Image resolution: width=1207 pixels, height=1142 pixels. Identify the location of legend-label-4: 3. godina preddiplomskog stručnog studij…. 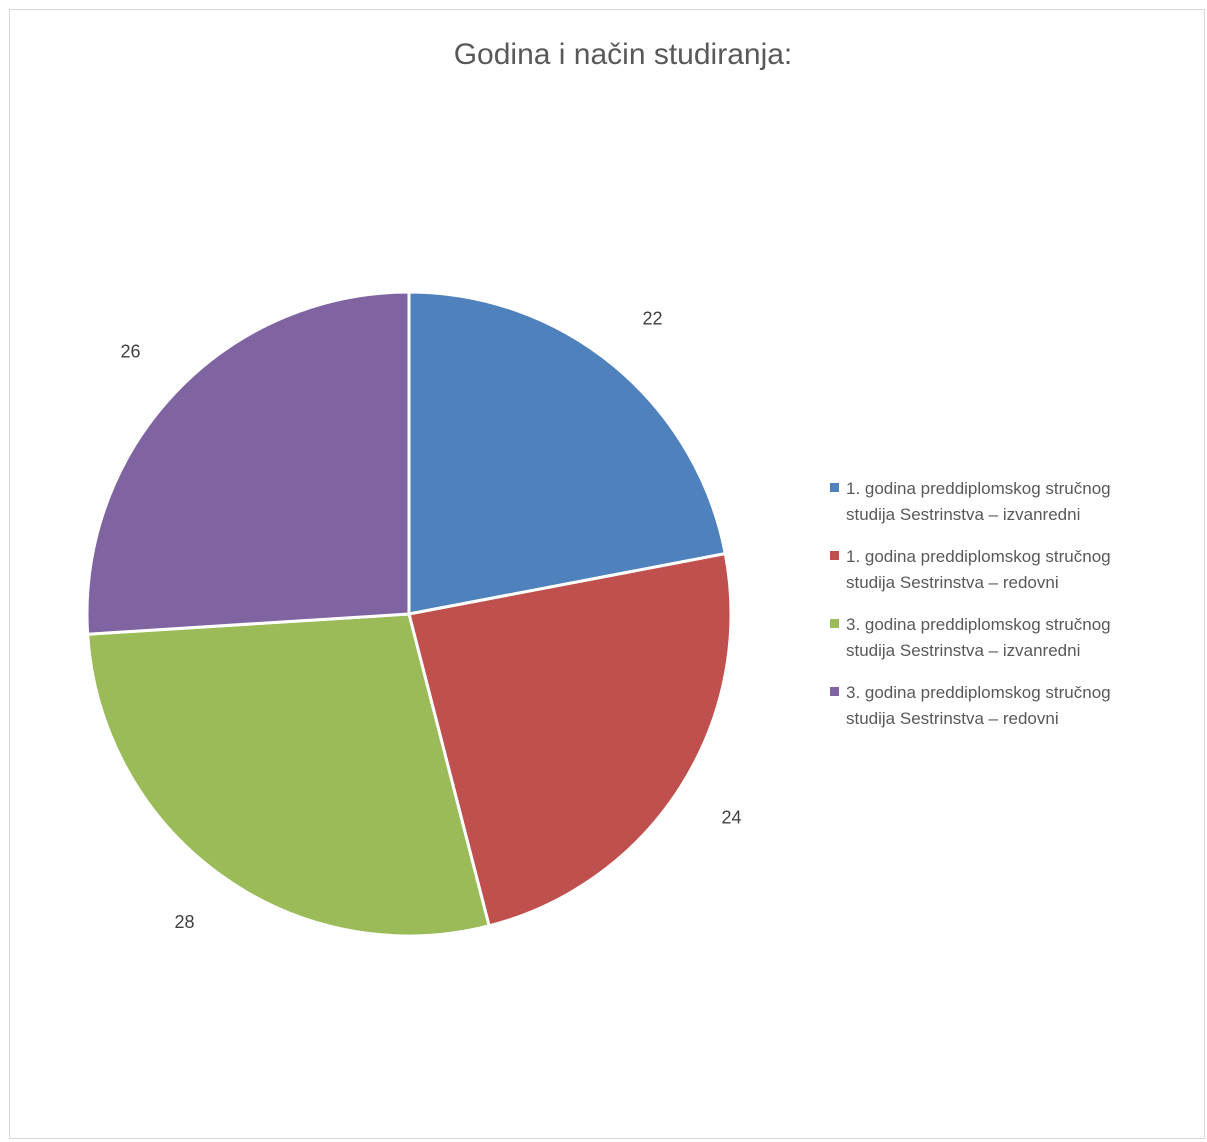
(978, 705).